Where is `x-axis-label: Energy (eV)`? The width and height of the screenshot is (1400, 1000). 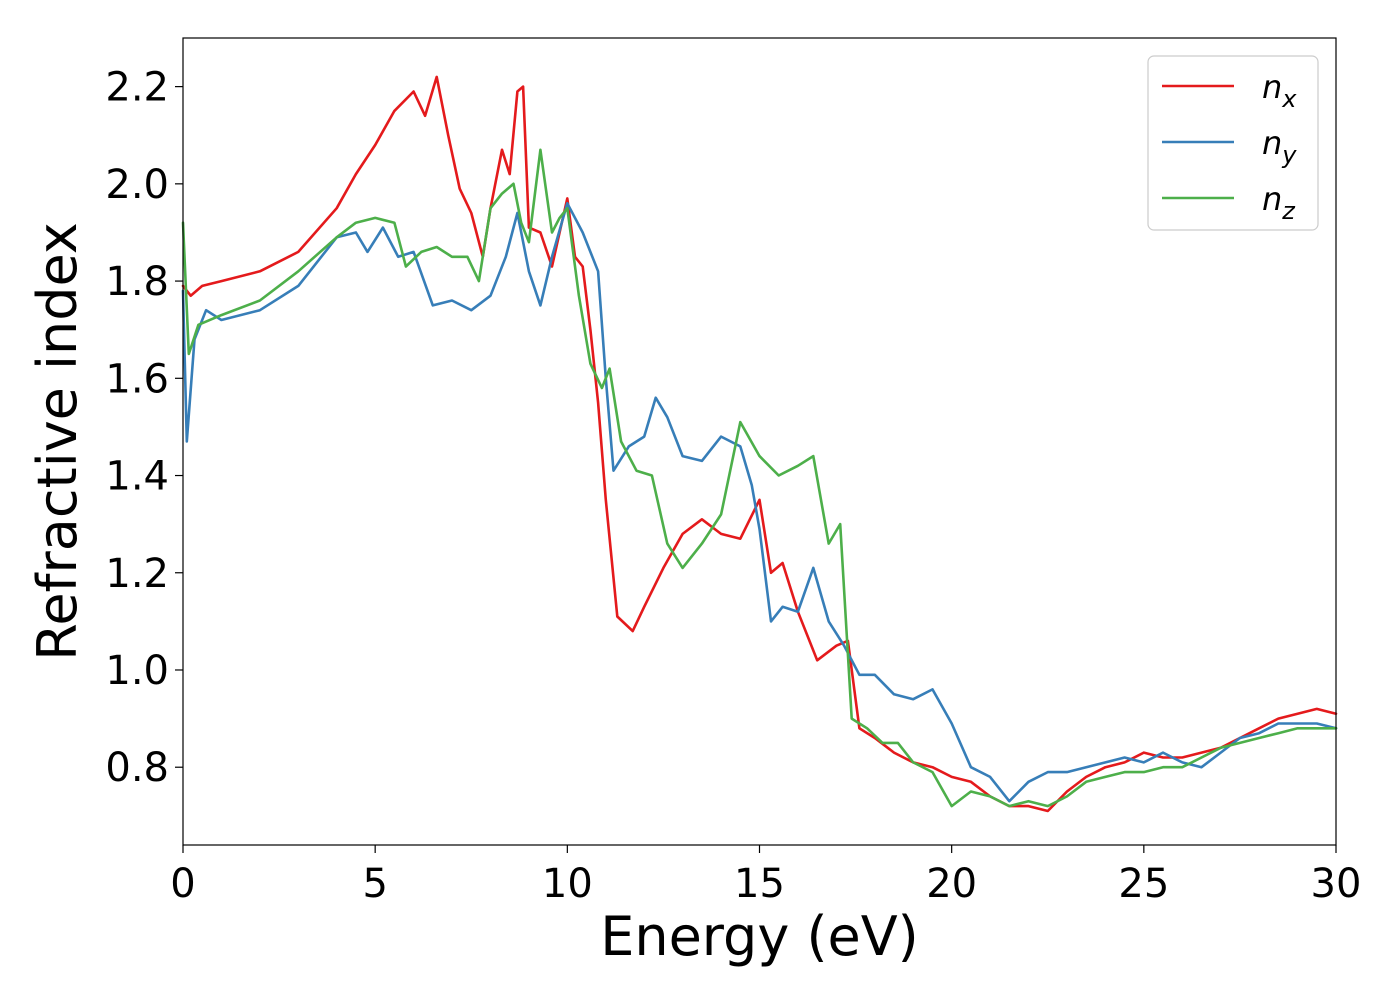
x-axis-label: Energy (eV) is located at coordinates (759, 936).